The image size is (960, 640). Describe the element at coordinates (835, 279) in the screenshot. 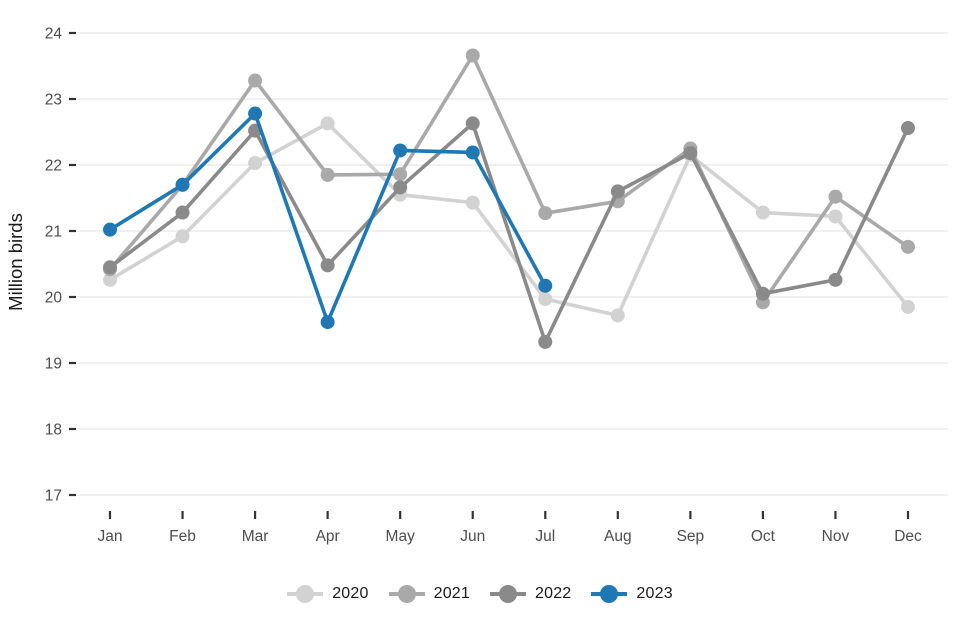

I see `data-point-2022-Nov` at that location.